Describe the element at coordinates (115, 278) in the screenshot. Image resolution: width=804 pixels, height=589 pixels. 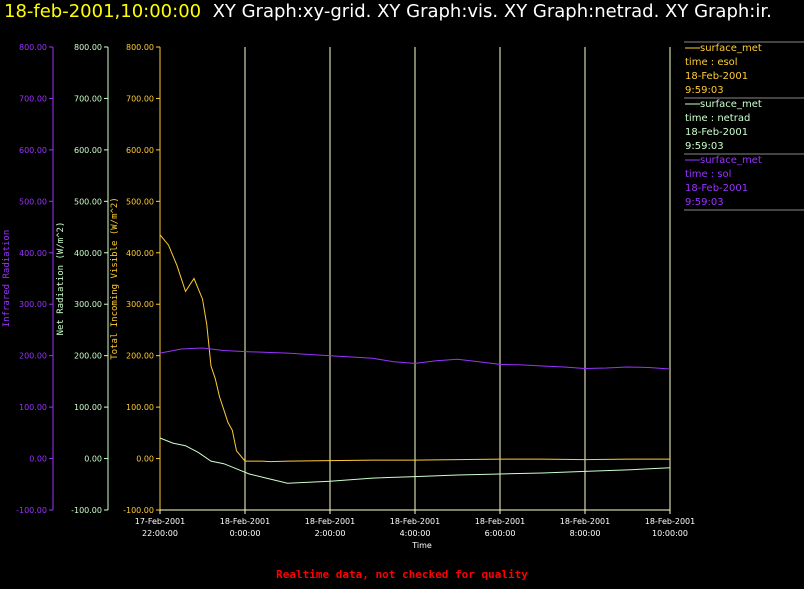
I see `y-axis-title-2: Total Incoming Visible (W/m^2)` at that location.